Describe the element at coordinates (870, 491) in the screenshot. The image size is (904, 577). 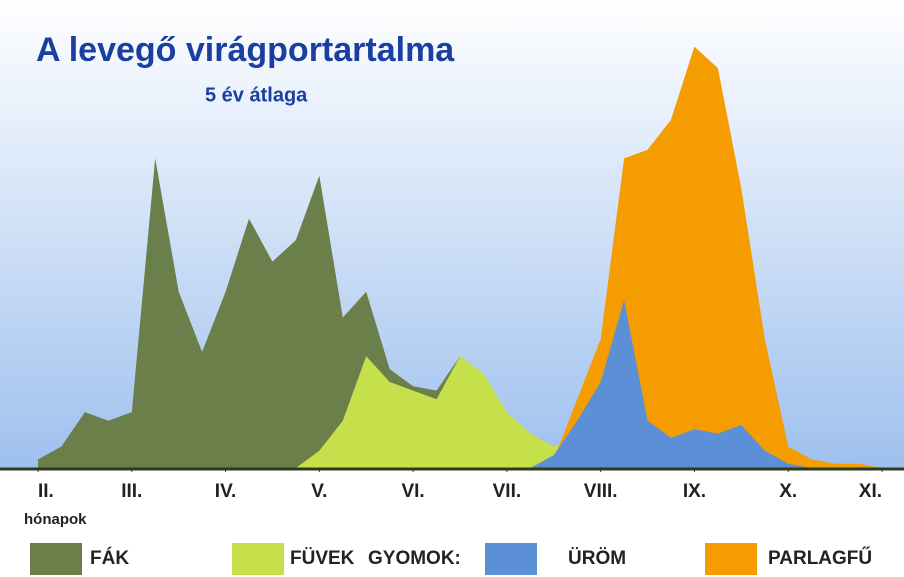
I see `x-tick-label: XI.` at that location.